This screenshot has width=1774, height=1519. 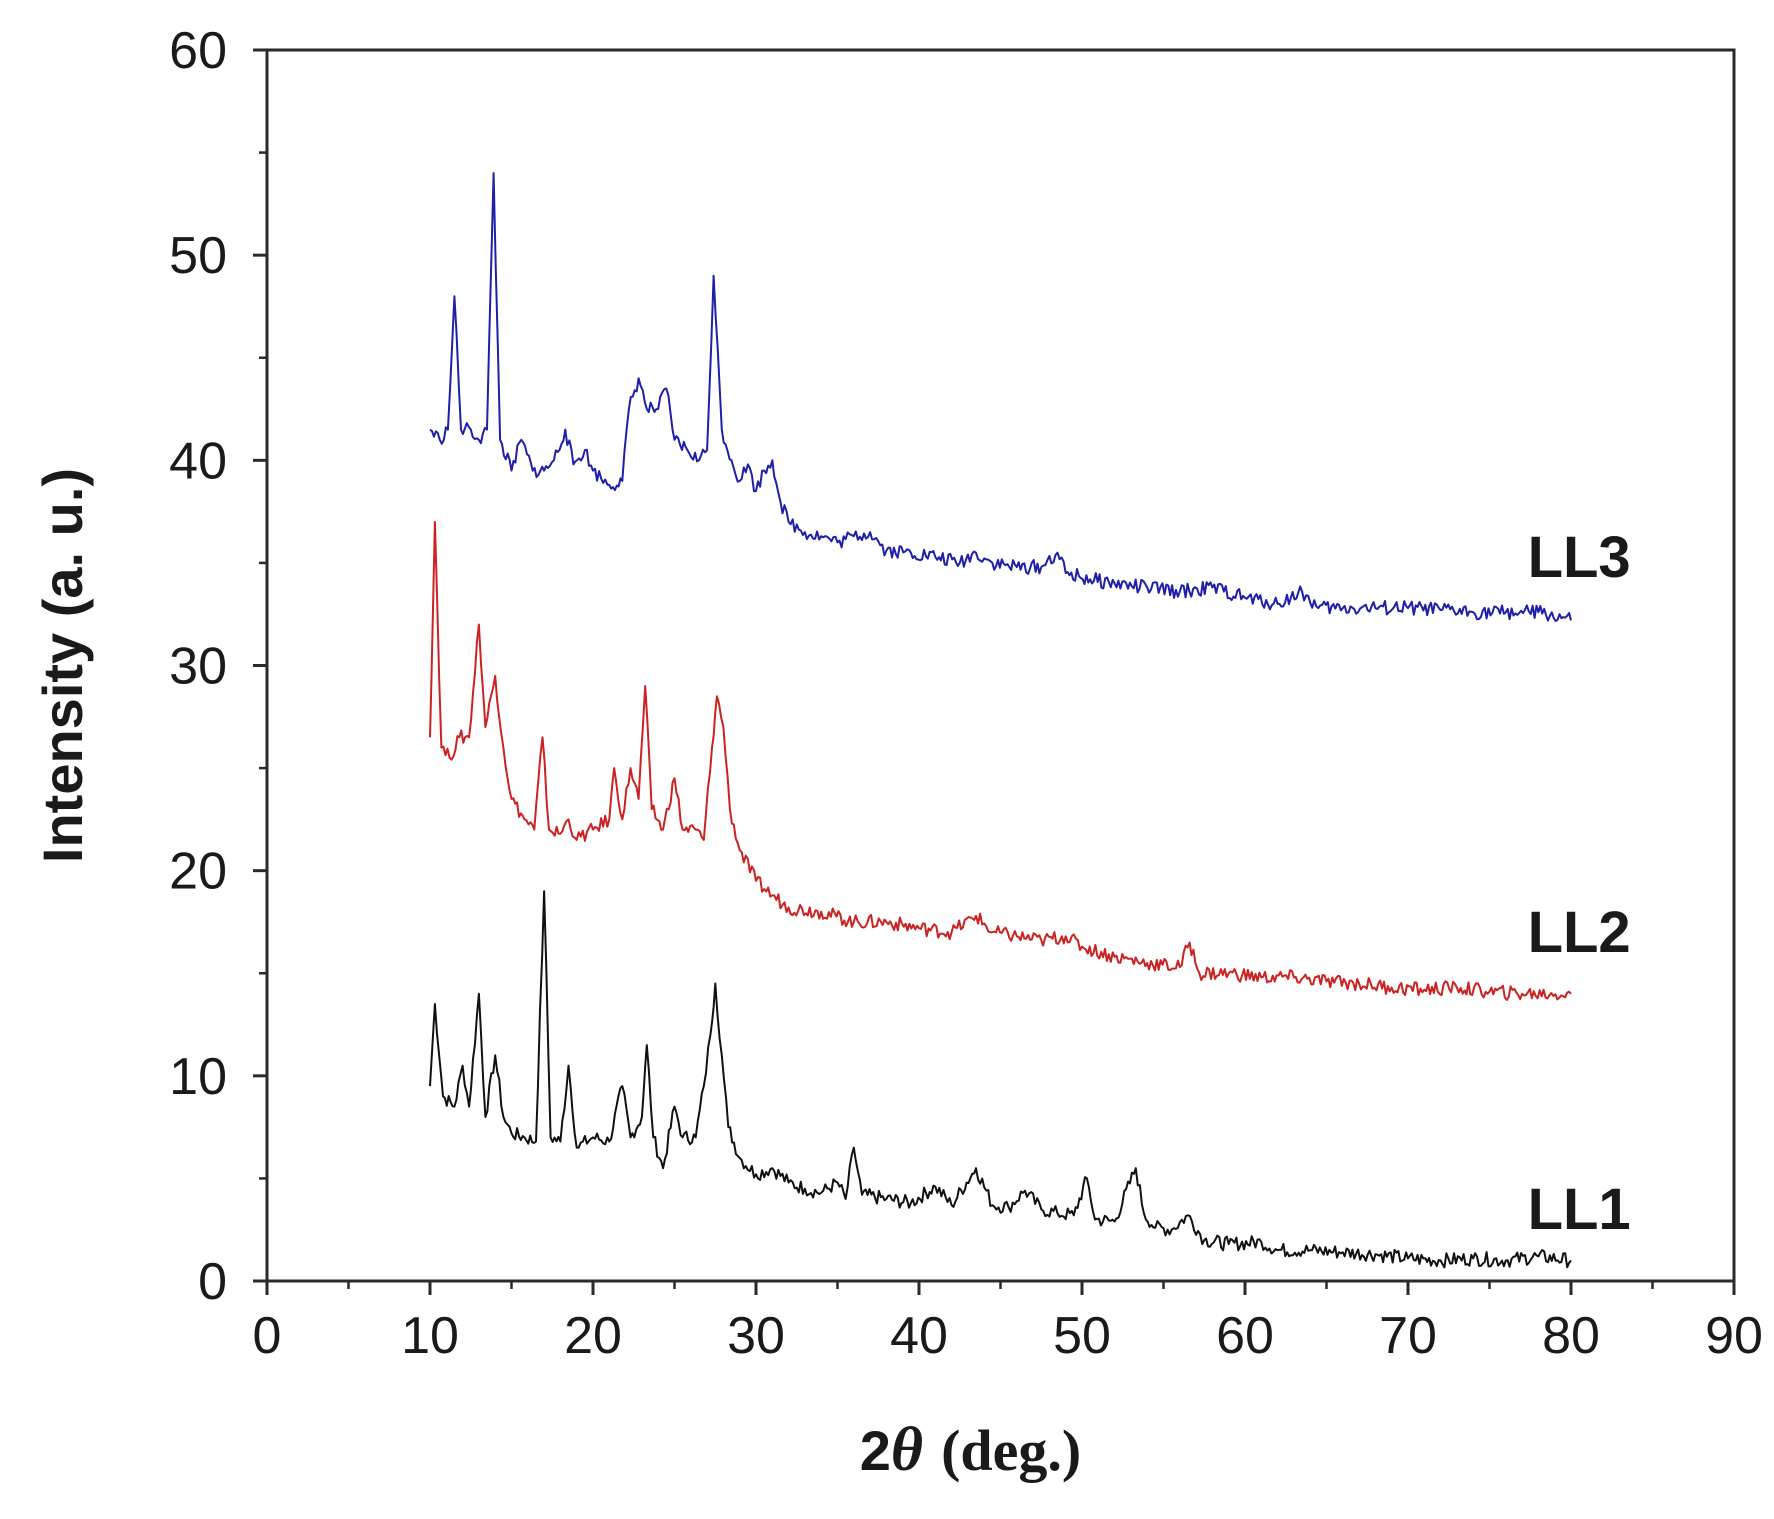 What do you see at coordinates (1579, 1209) in the screenshot?
I see `series-label-ll1: LL1` at bounding box center [1579, 1209].